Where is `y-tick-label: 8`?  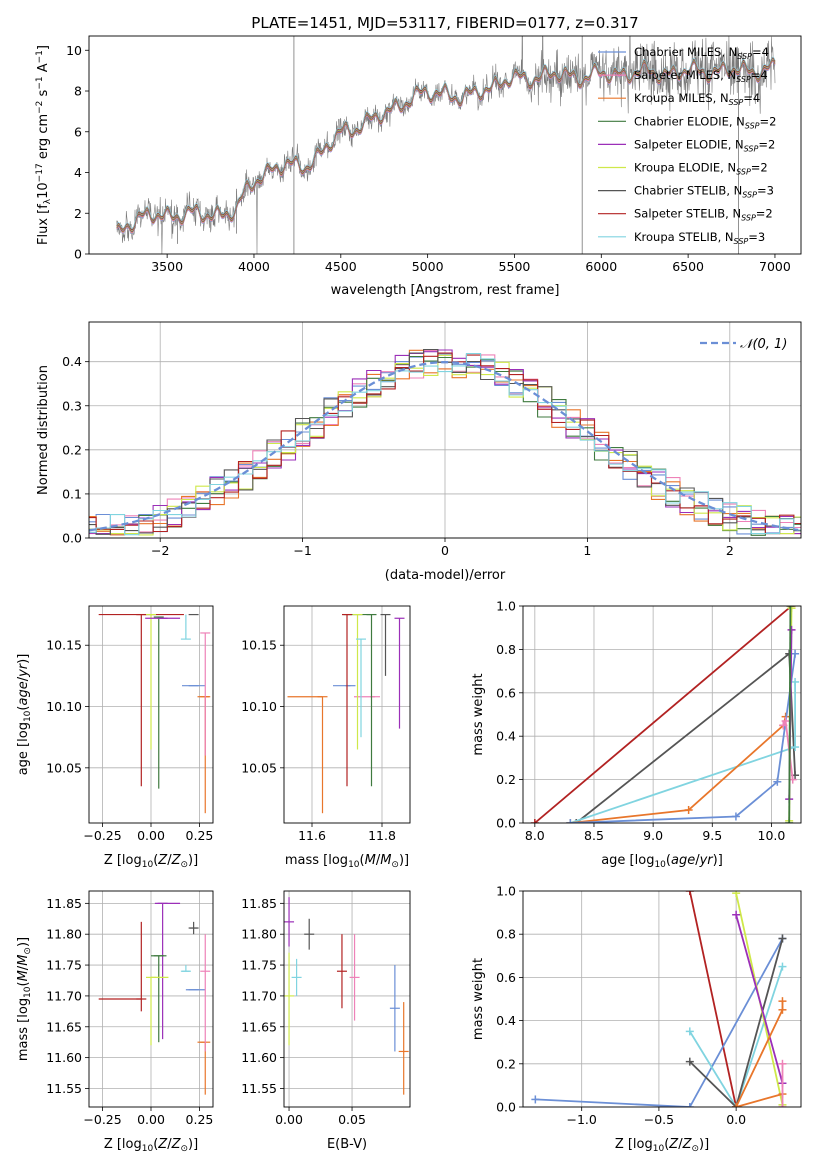
y-tick-label: 8 is located at coordinates (78, 91).